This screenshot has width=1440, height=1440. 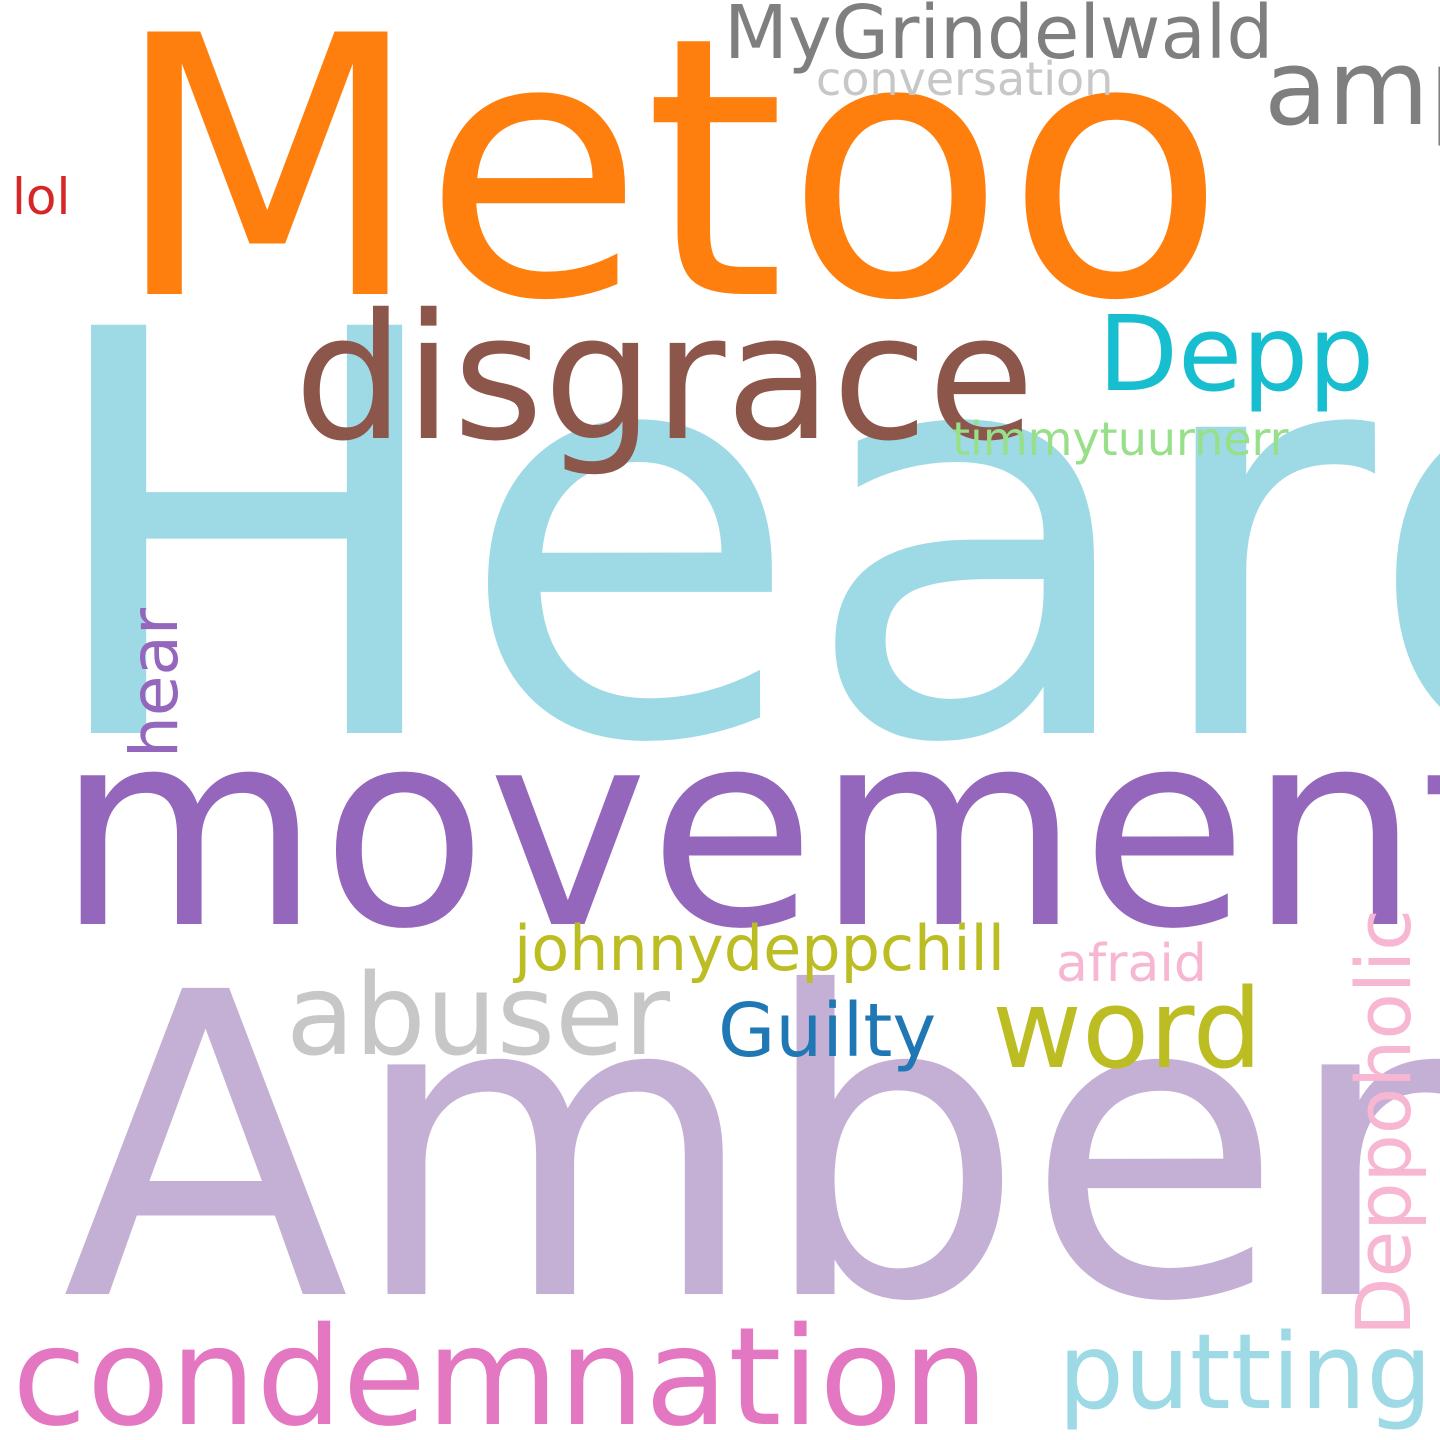 I want to click on word-timmytuurnerr: timmytuurnerr, so click(x=1120, y=439).